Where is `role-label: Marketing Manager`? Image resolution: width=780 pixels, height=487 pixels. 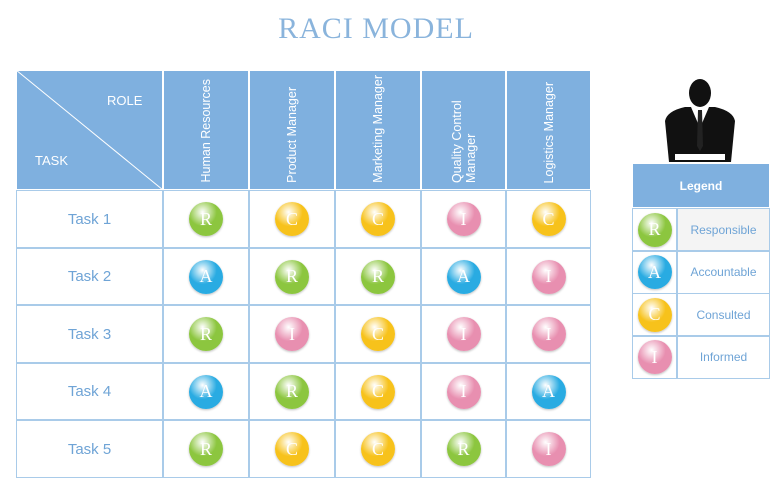 role-label: Marketing Manager is located at coordinates (378, 129).